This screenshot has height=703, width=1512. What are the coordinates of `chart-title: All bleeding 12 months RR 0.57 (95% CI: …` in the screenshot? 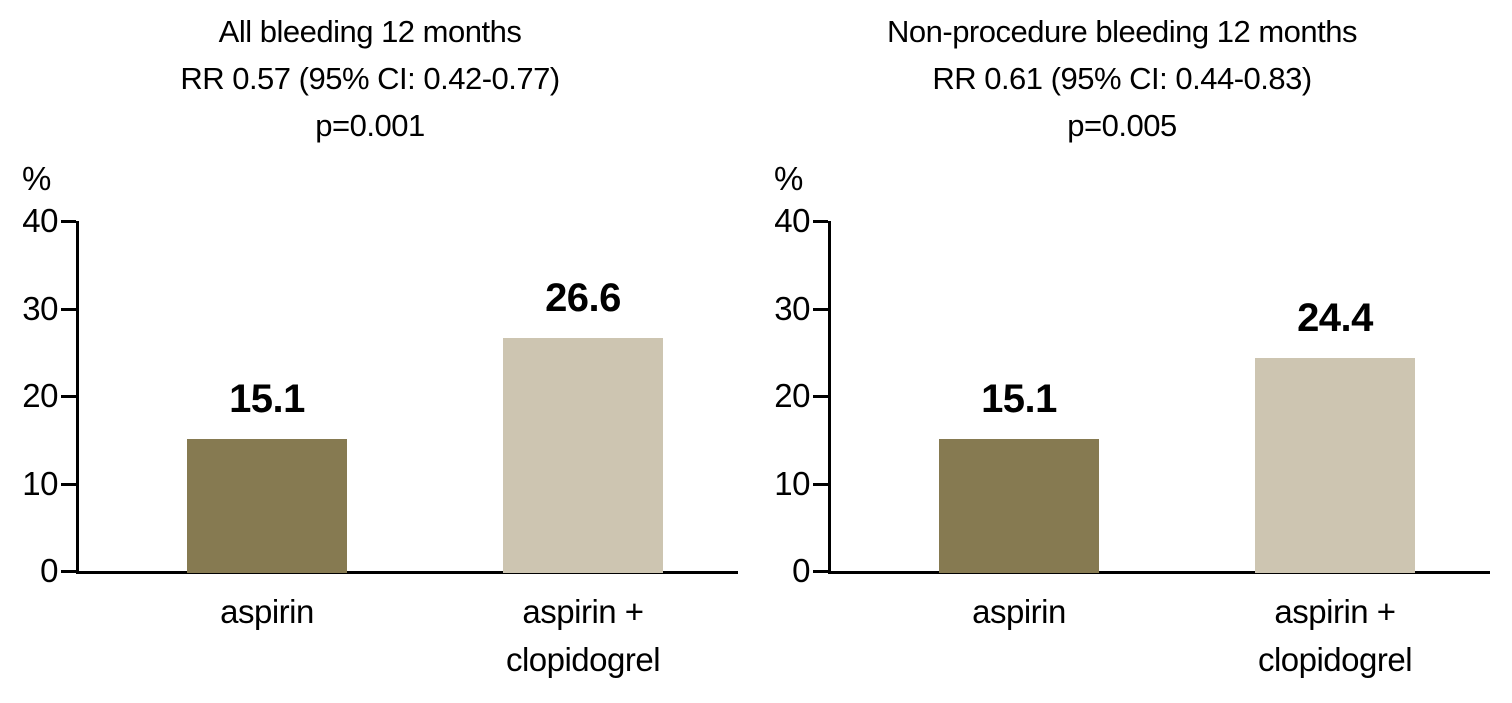 It's located at (370, 78).